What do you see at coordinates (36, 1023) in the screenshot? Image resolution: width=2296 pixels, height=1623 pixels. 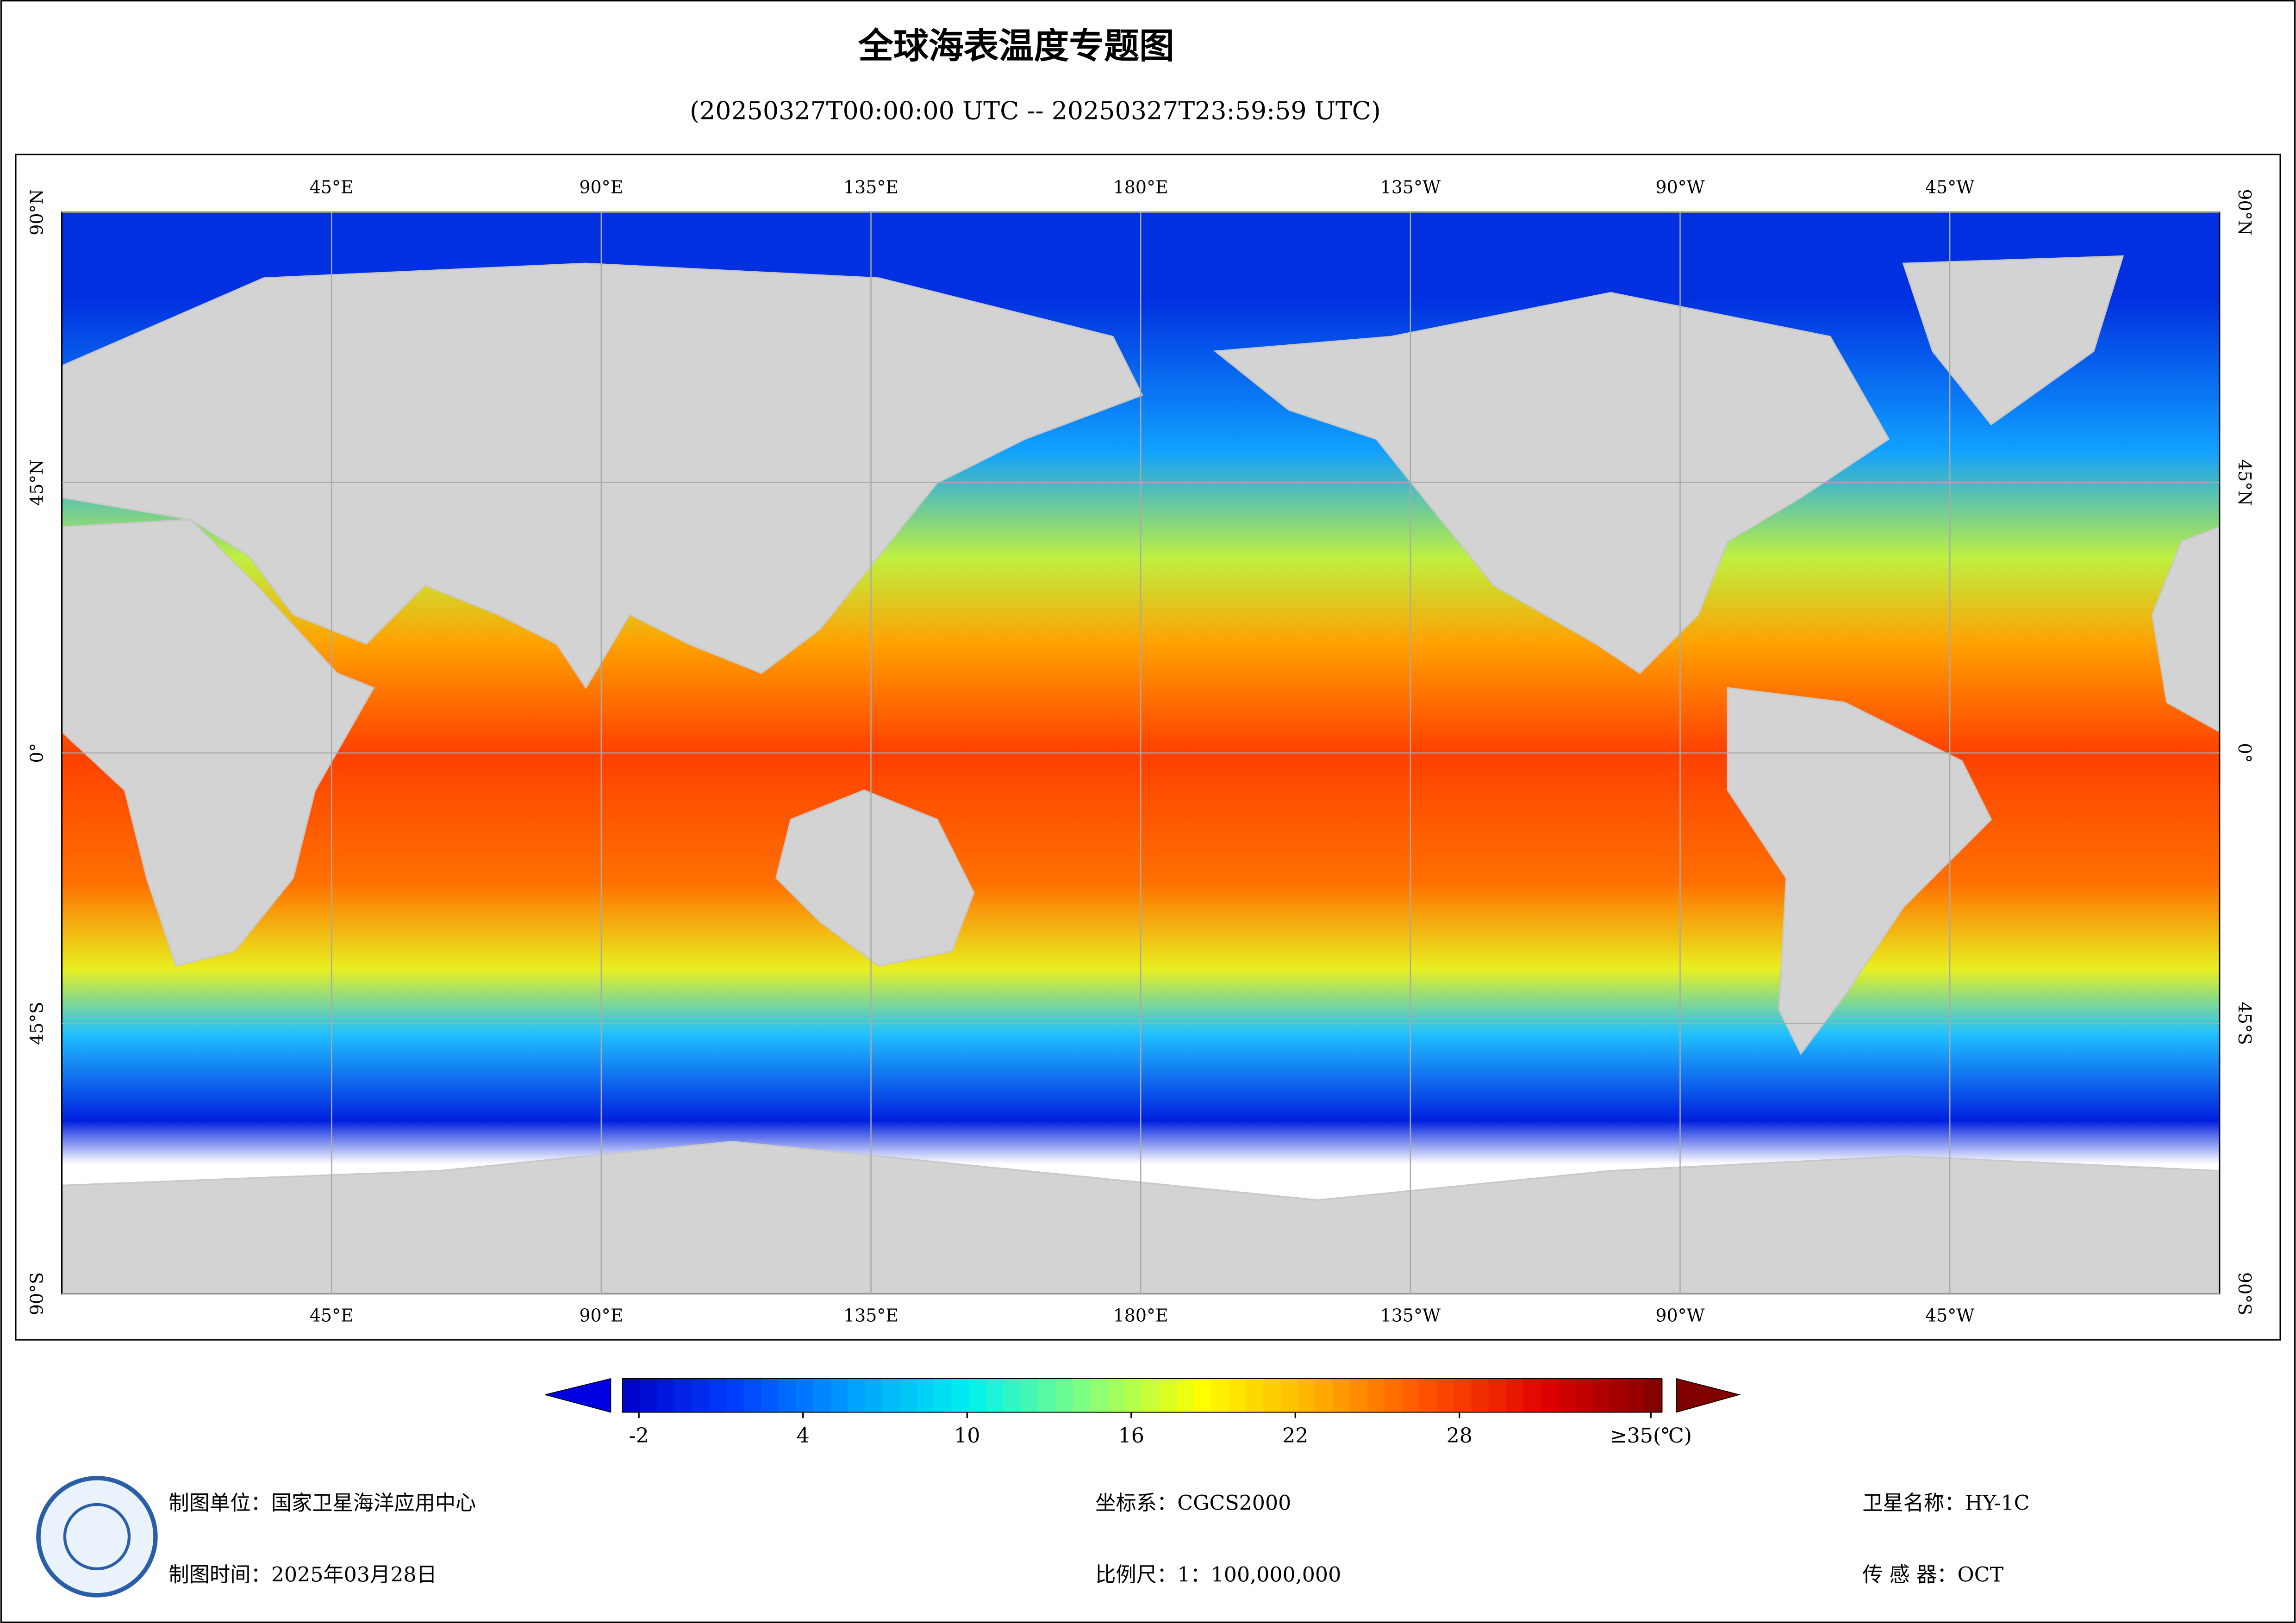 I see `lat-label-left: 45°S` at bounding box center [36, 1023].